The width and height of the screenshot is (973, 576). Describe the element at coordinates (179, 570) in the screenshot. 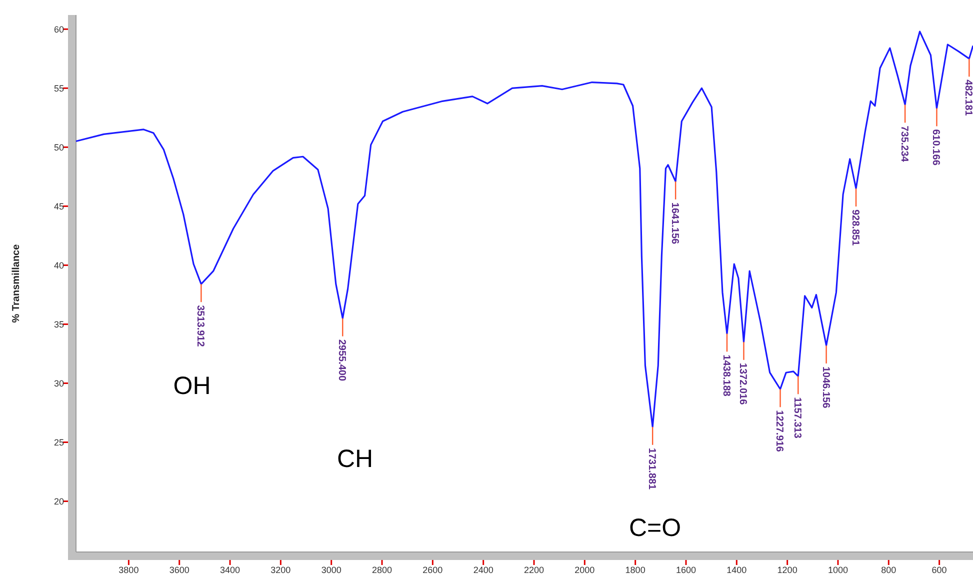

I see `x-tick-label: 3600` at that location.